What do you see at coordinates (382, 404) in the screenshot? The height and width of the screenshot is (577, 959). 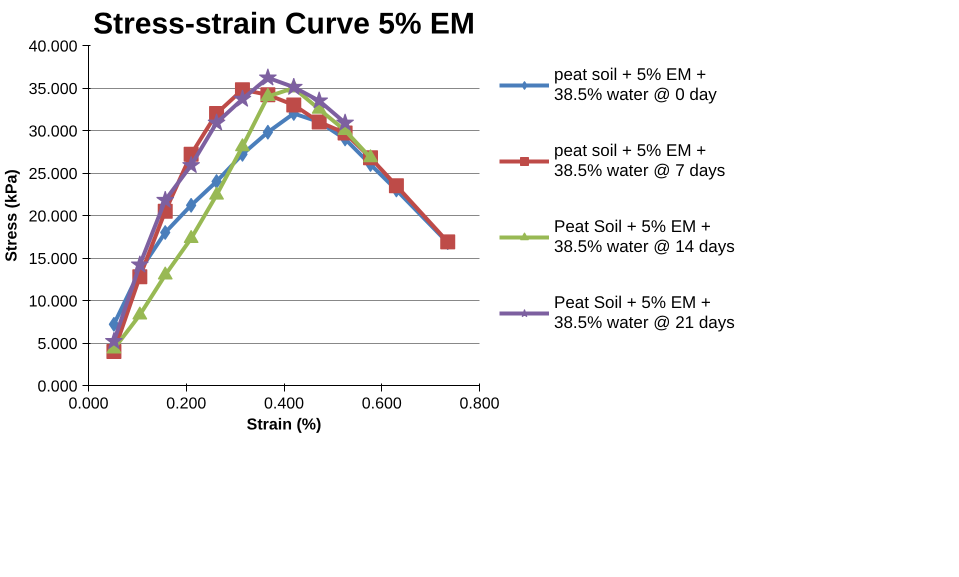 I see `x-tick-label: 0.600` at bounding box center [382, 404].